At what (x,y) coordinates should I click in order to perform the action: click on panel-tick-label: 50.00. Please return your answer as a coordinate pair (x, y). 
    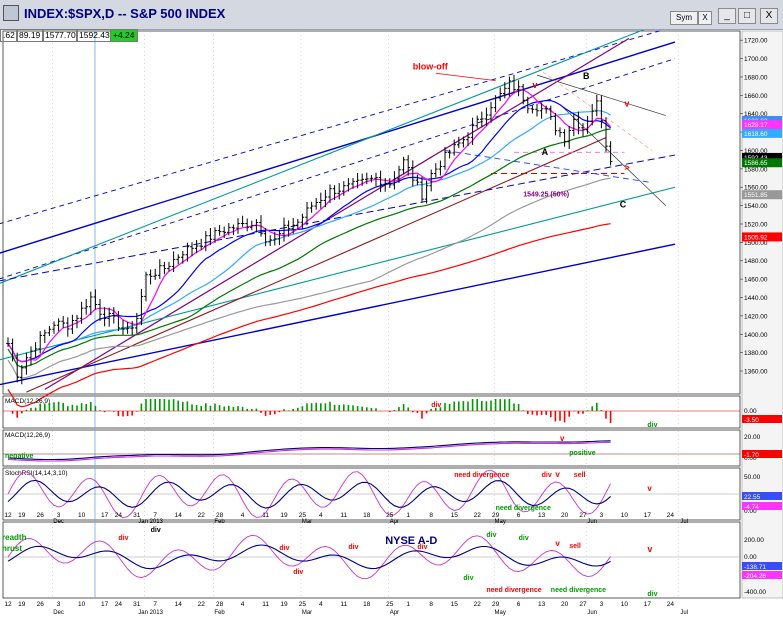
    Looking at the image, I should click on (752, 477).